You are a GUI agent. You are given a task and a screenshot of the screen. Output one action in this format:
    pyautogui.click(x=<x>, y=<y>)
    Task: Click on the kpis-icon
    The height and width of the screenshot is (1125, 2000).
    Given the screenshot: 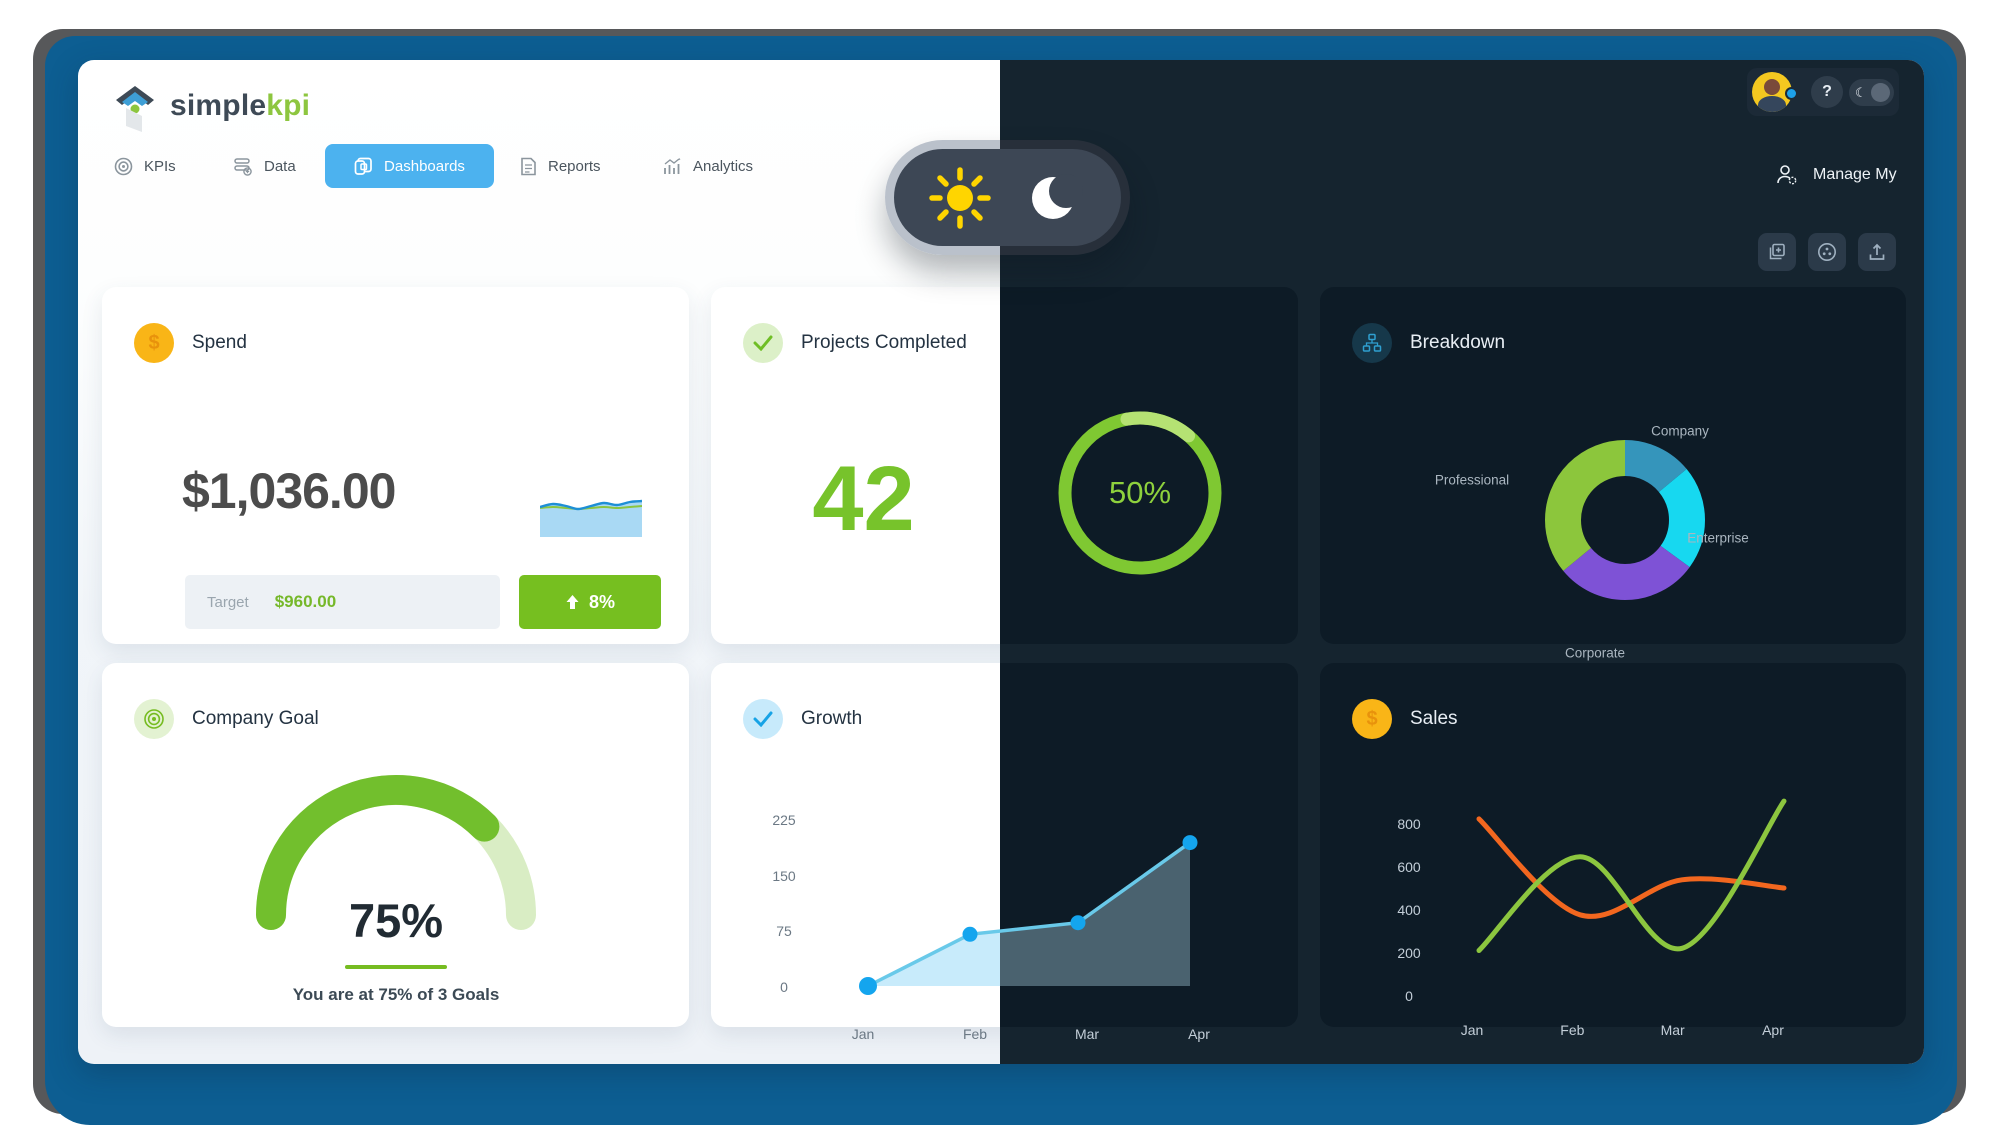 What is the action you would take?
    pyautogui.click(x=123, y=166)
    